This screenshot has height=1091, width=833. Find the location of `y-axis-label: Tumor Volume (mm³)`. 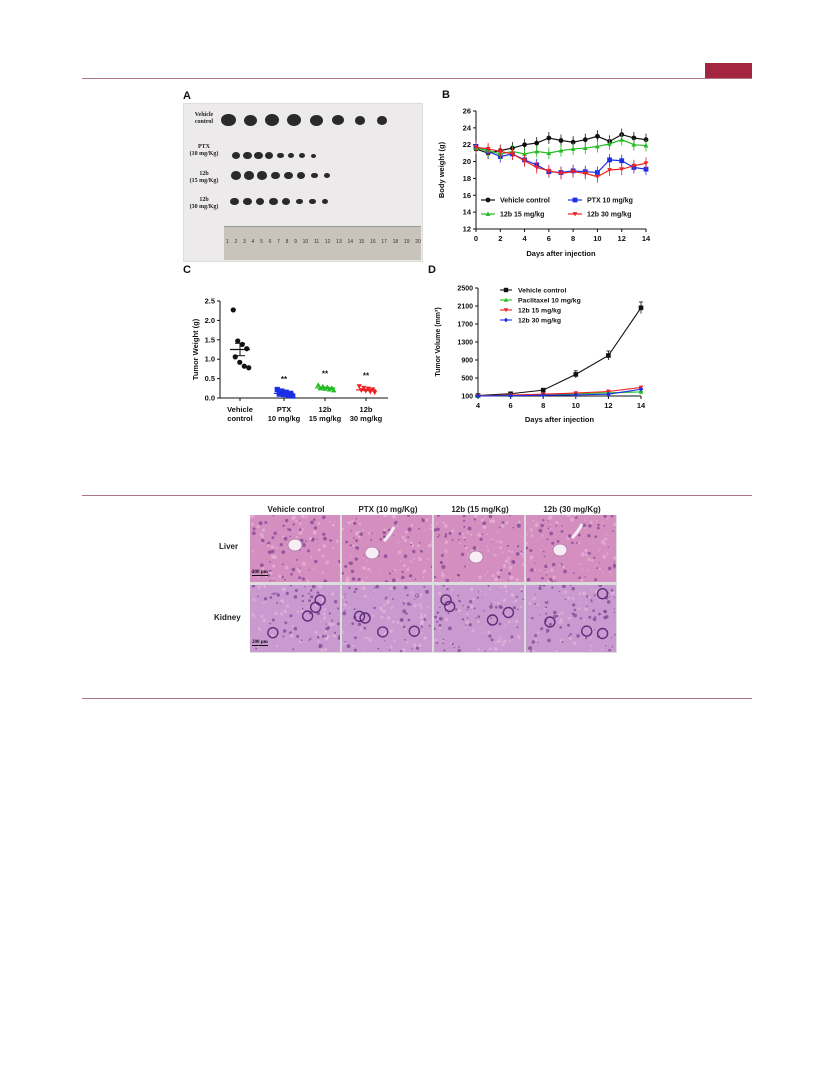

y-axis-label: Tumor Volume (mm³) is located at coordinates (438, 341).